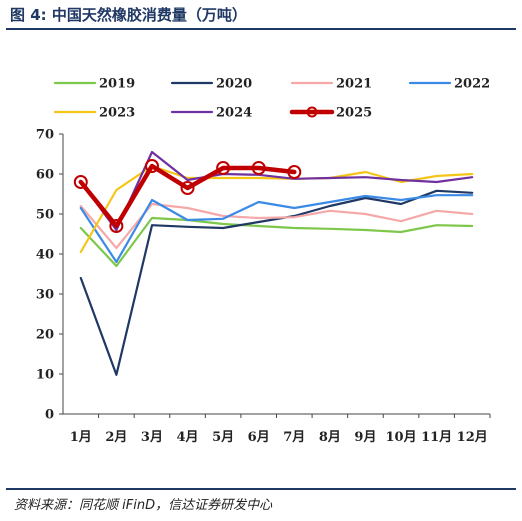 The width and height of the screenshot is (522, 521). Describe the element at coordinates (472, 84) in the screenshot. I see `legend-label-2022: 2022` at that location.